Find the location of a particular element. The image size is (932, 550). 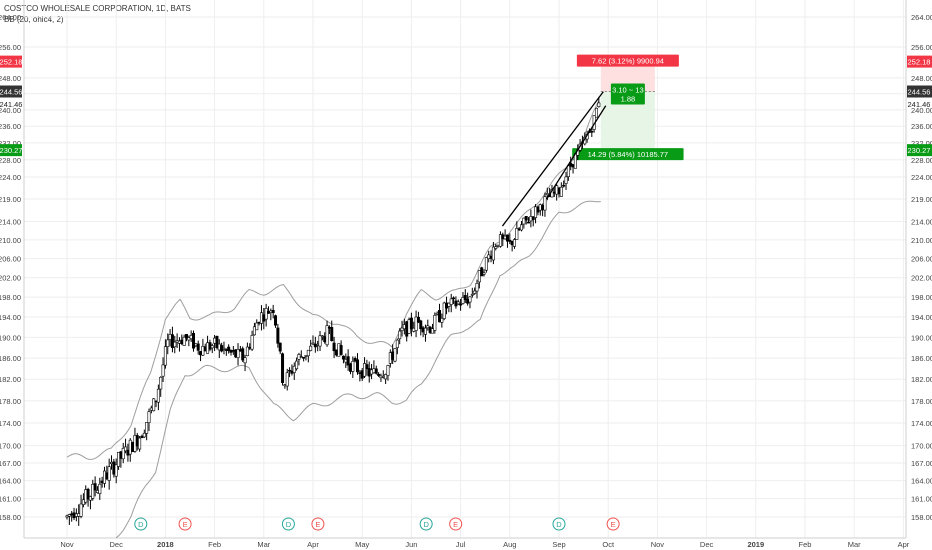

wedge-drawing is located at coordinates (554, 159).